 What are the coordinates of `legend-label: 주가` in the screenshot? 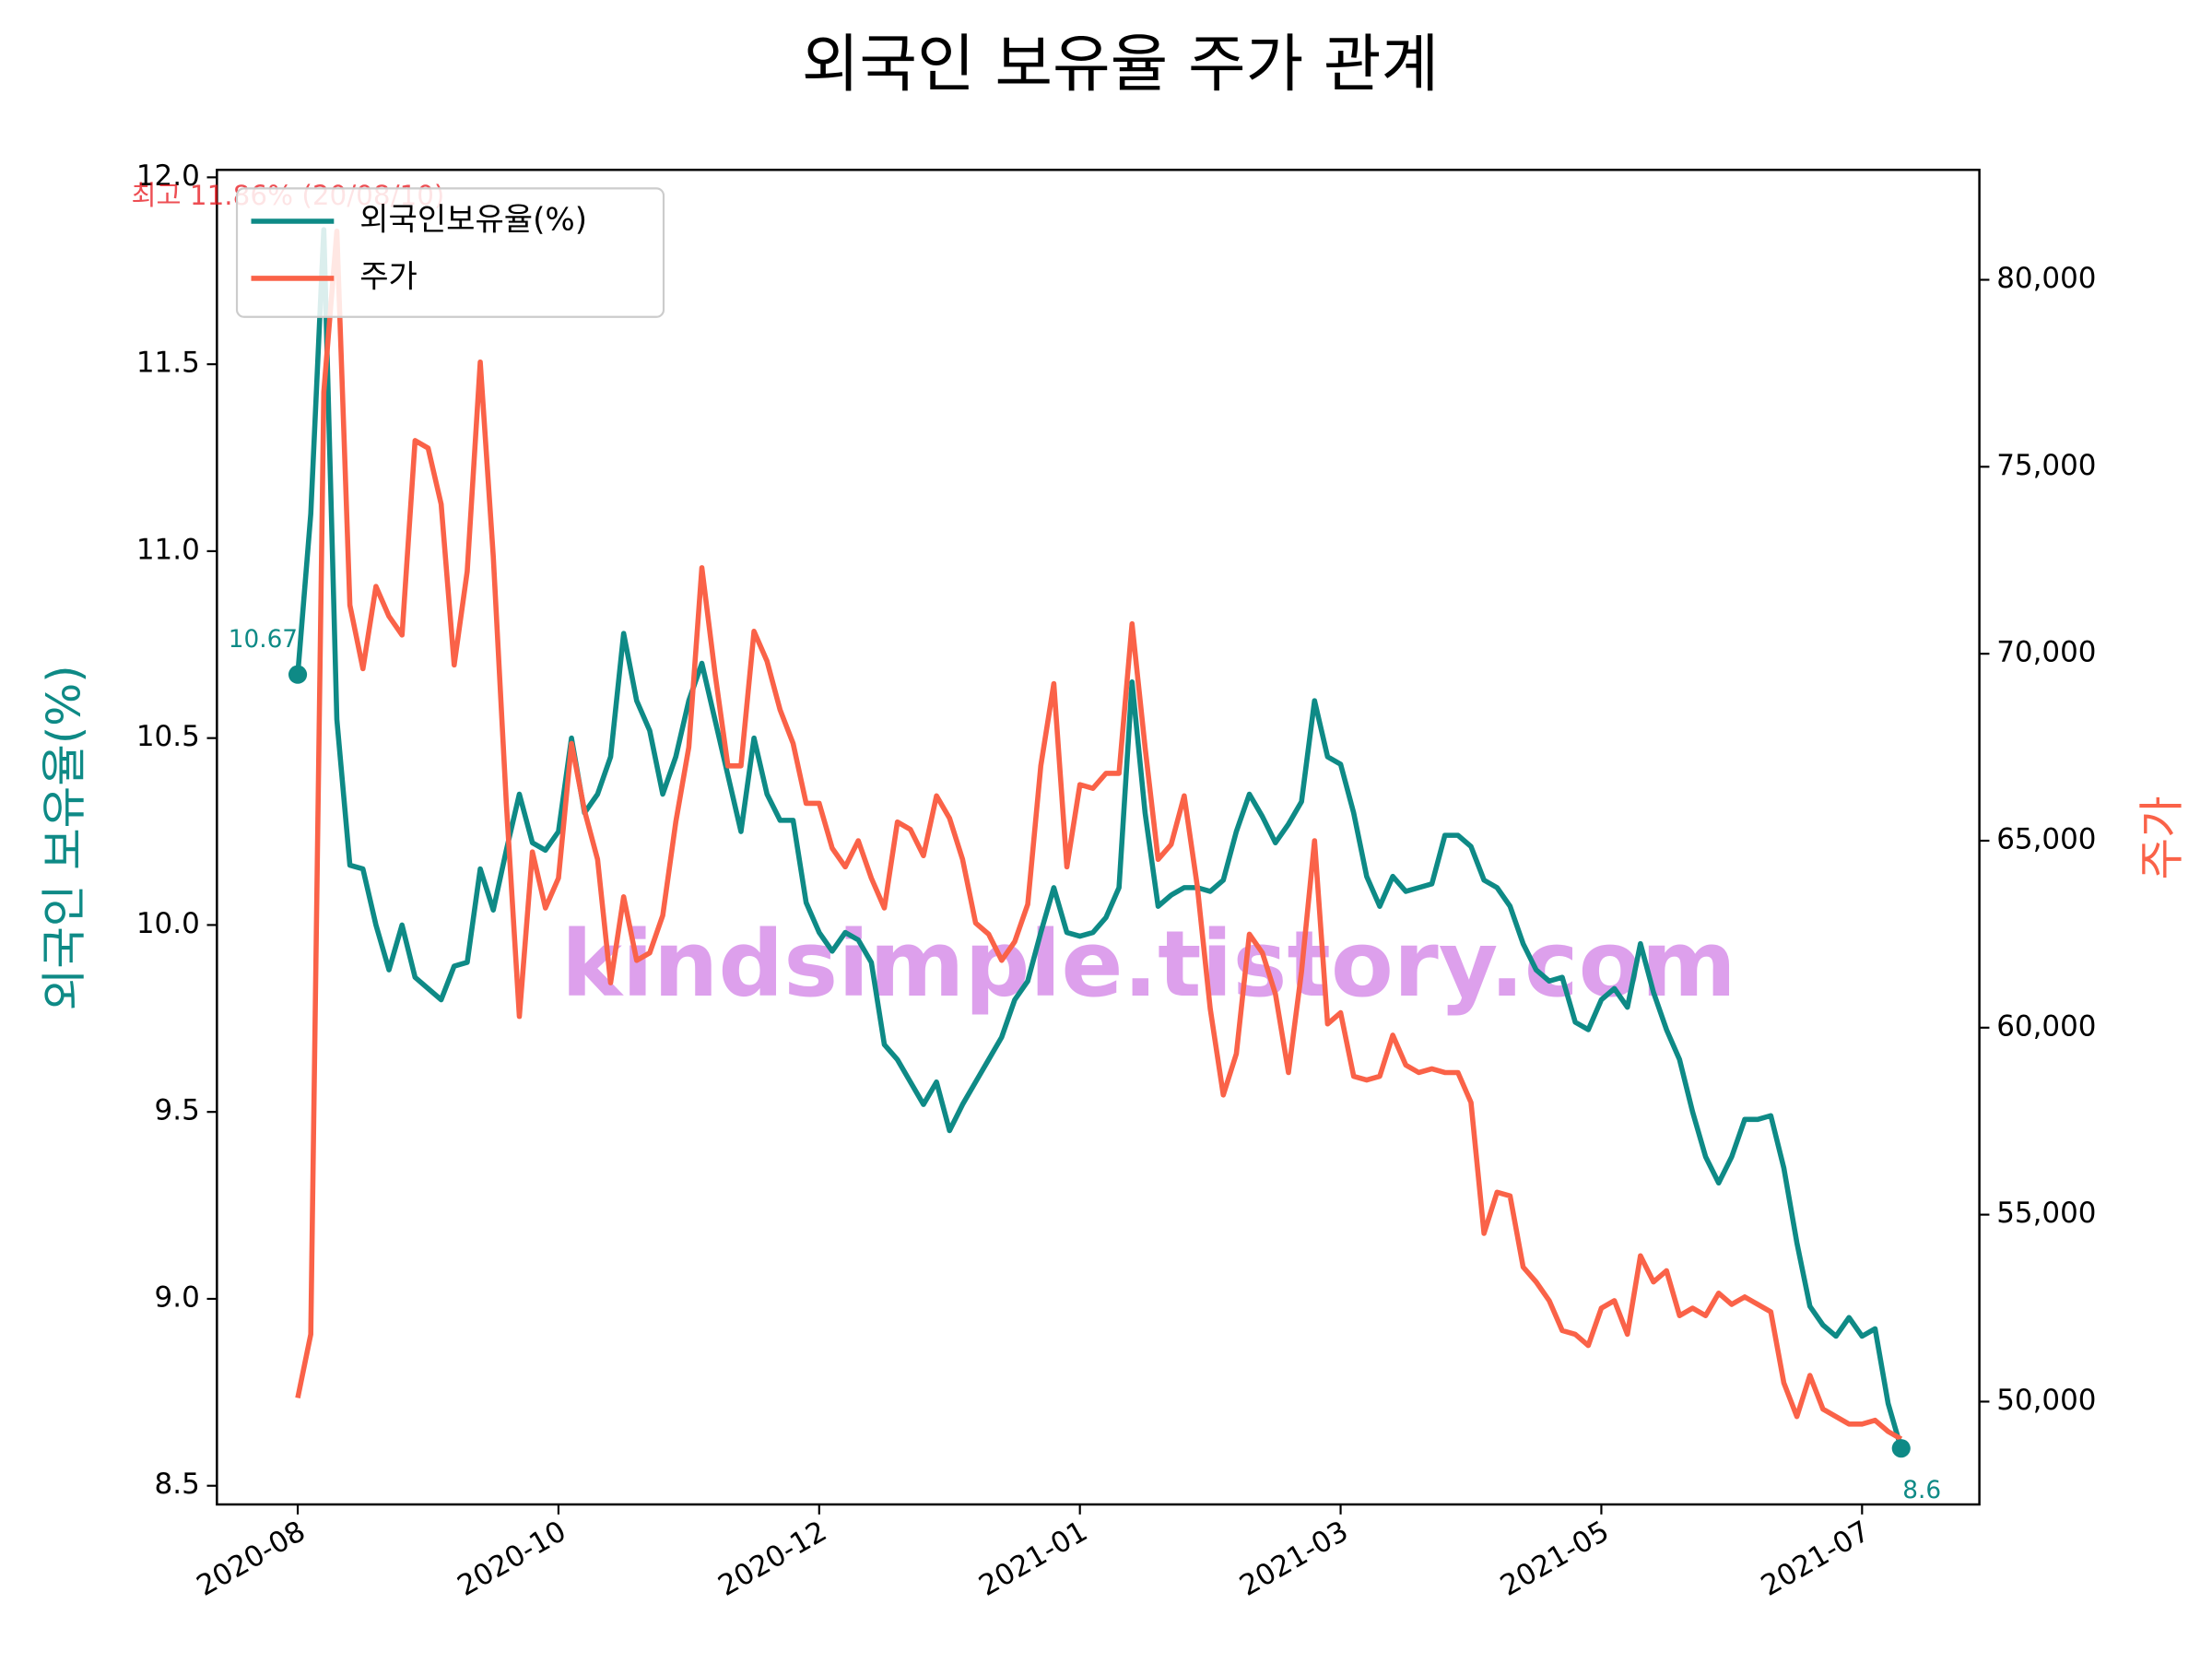 It's located at (388, 276).